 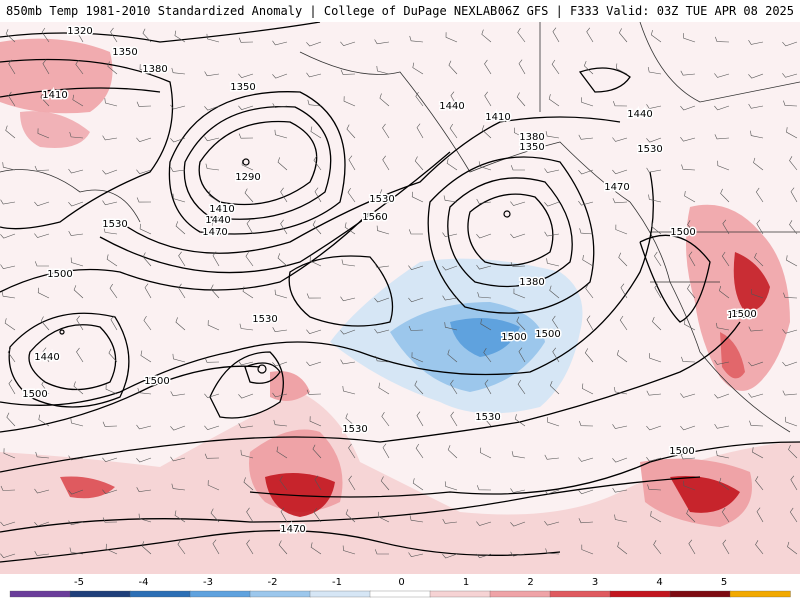 What do you see at coordinates (242, 87) in the screenshot?
I see `contour-label: 1350` at bounding box center [242, 87].